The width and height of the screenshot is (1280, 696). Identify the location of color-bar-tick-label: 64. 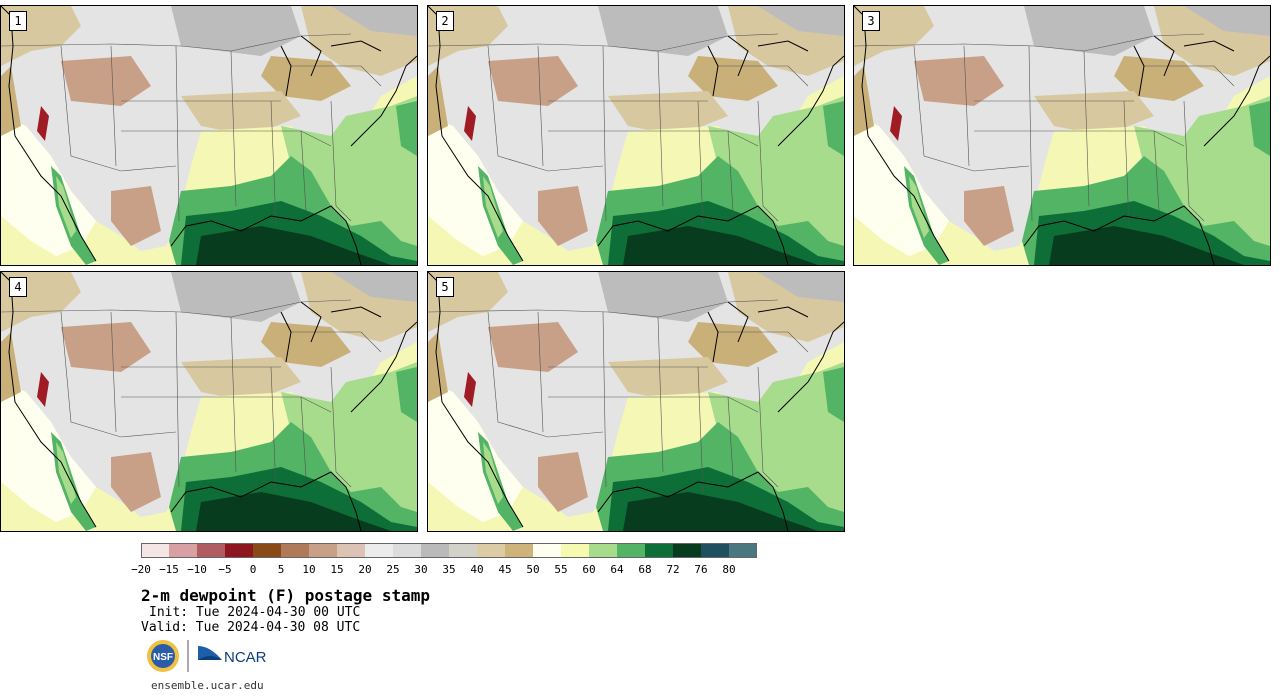
(617, 569).